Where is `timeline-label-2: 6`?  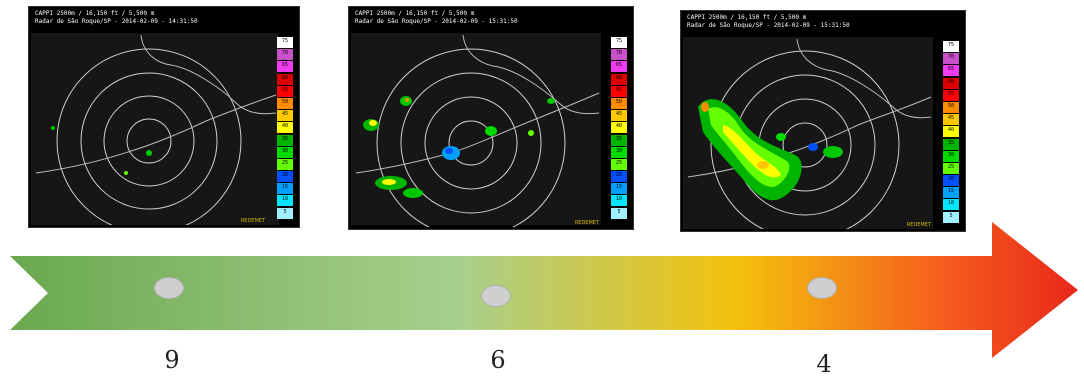 timeline-label-2: 6 is located at coordinates (498, 360).